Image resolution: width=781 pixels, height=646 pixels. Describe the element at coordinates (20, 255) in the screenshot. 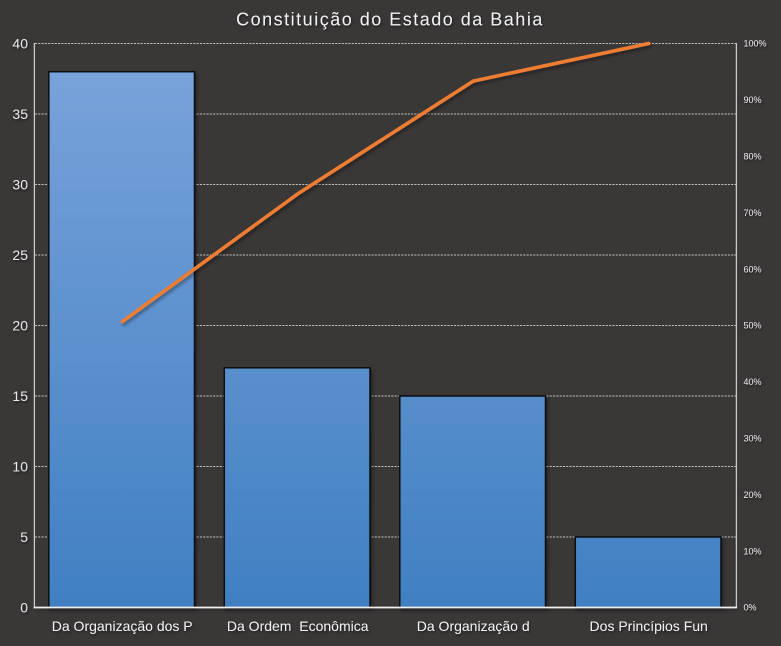

I see `svg-text: 25` at that location.